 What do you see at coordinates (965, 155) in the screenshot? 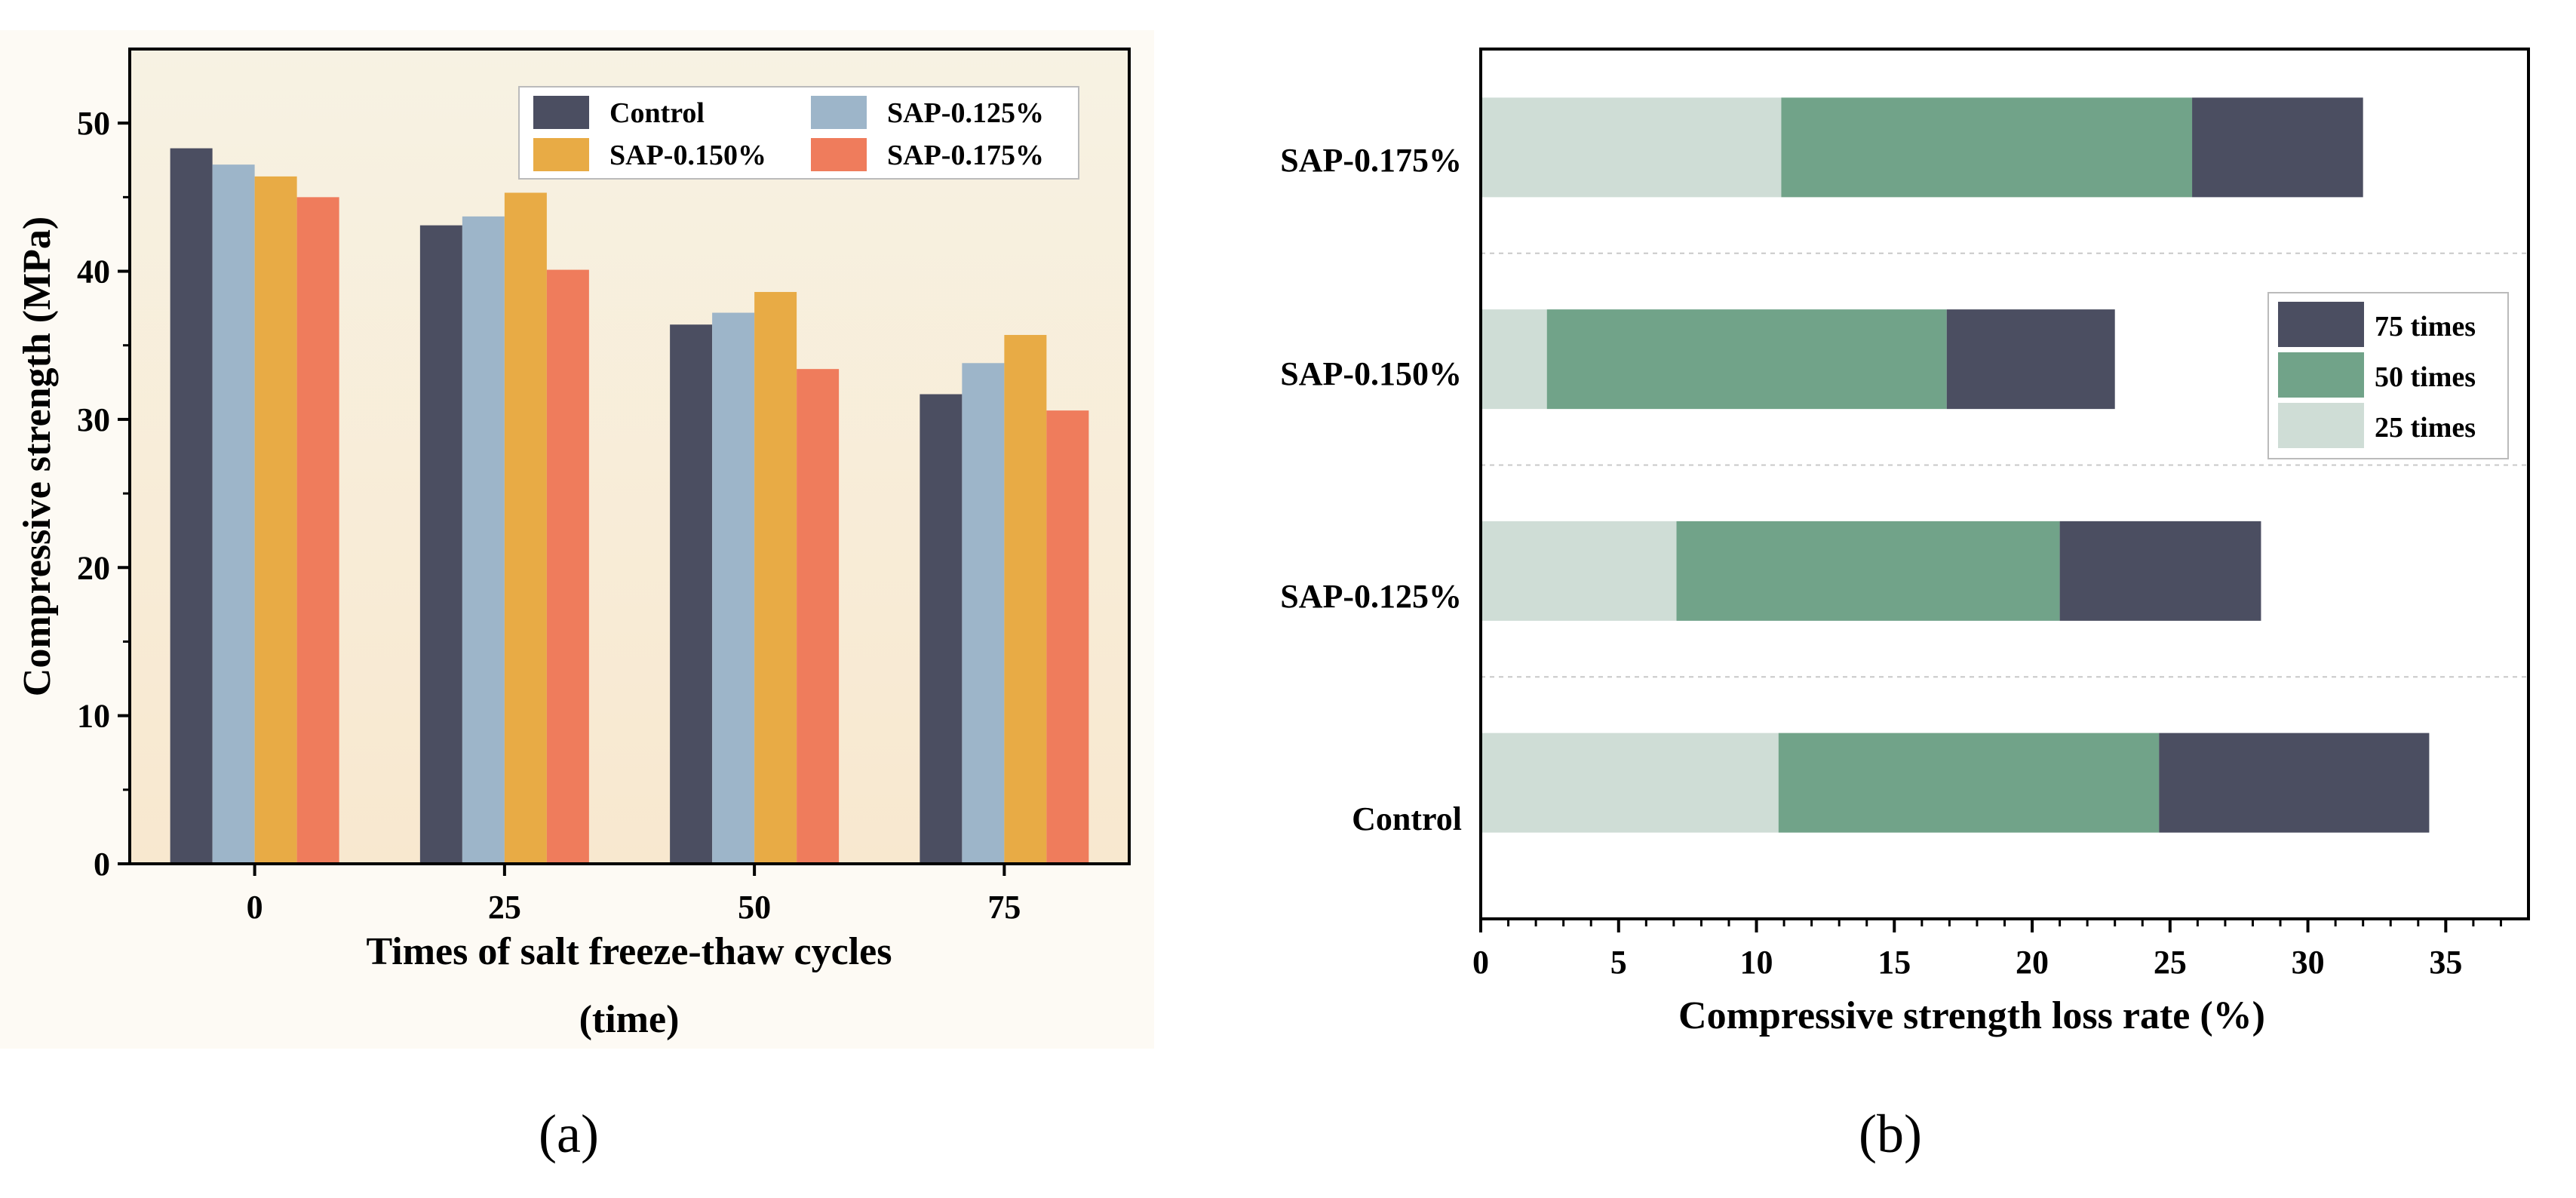
I see `legend-label-sap-0175: SAP-0.175%` at bounding box center [965, 155].